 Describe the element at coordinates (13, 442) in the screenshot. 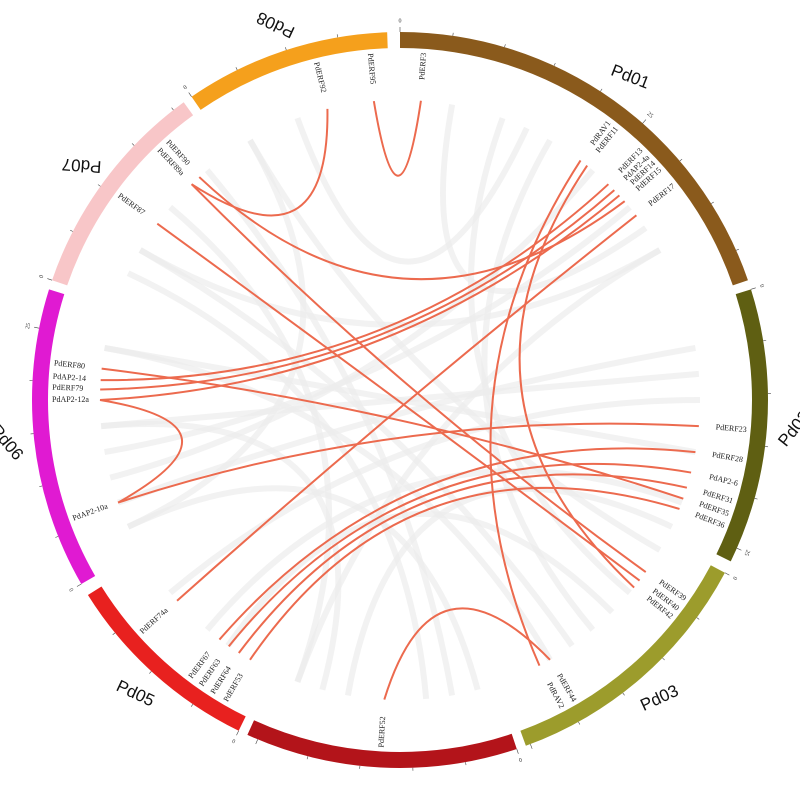

I see `chromosome-label: Pd06` at that location.